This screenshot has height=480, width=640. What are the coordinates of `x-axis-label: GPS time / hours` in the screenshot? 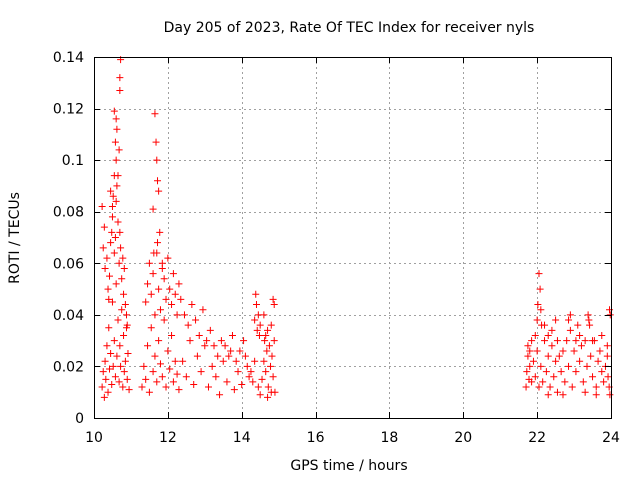 It's located at (348, 466).